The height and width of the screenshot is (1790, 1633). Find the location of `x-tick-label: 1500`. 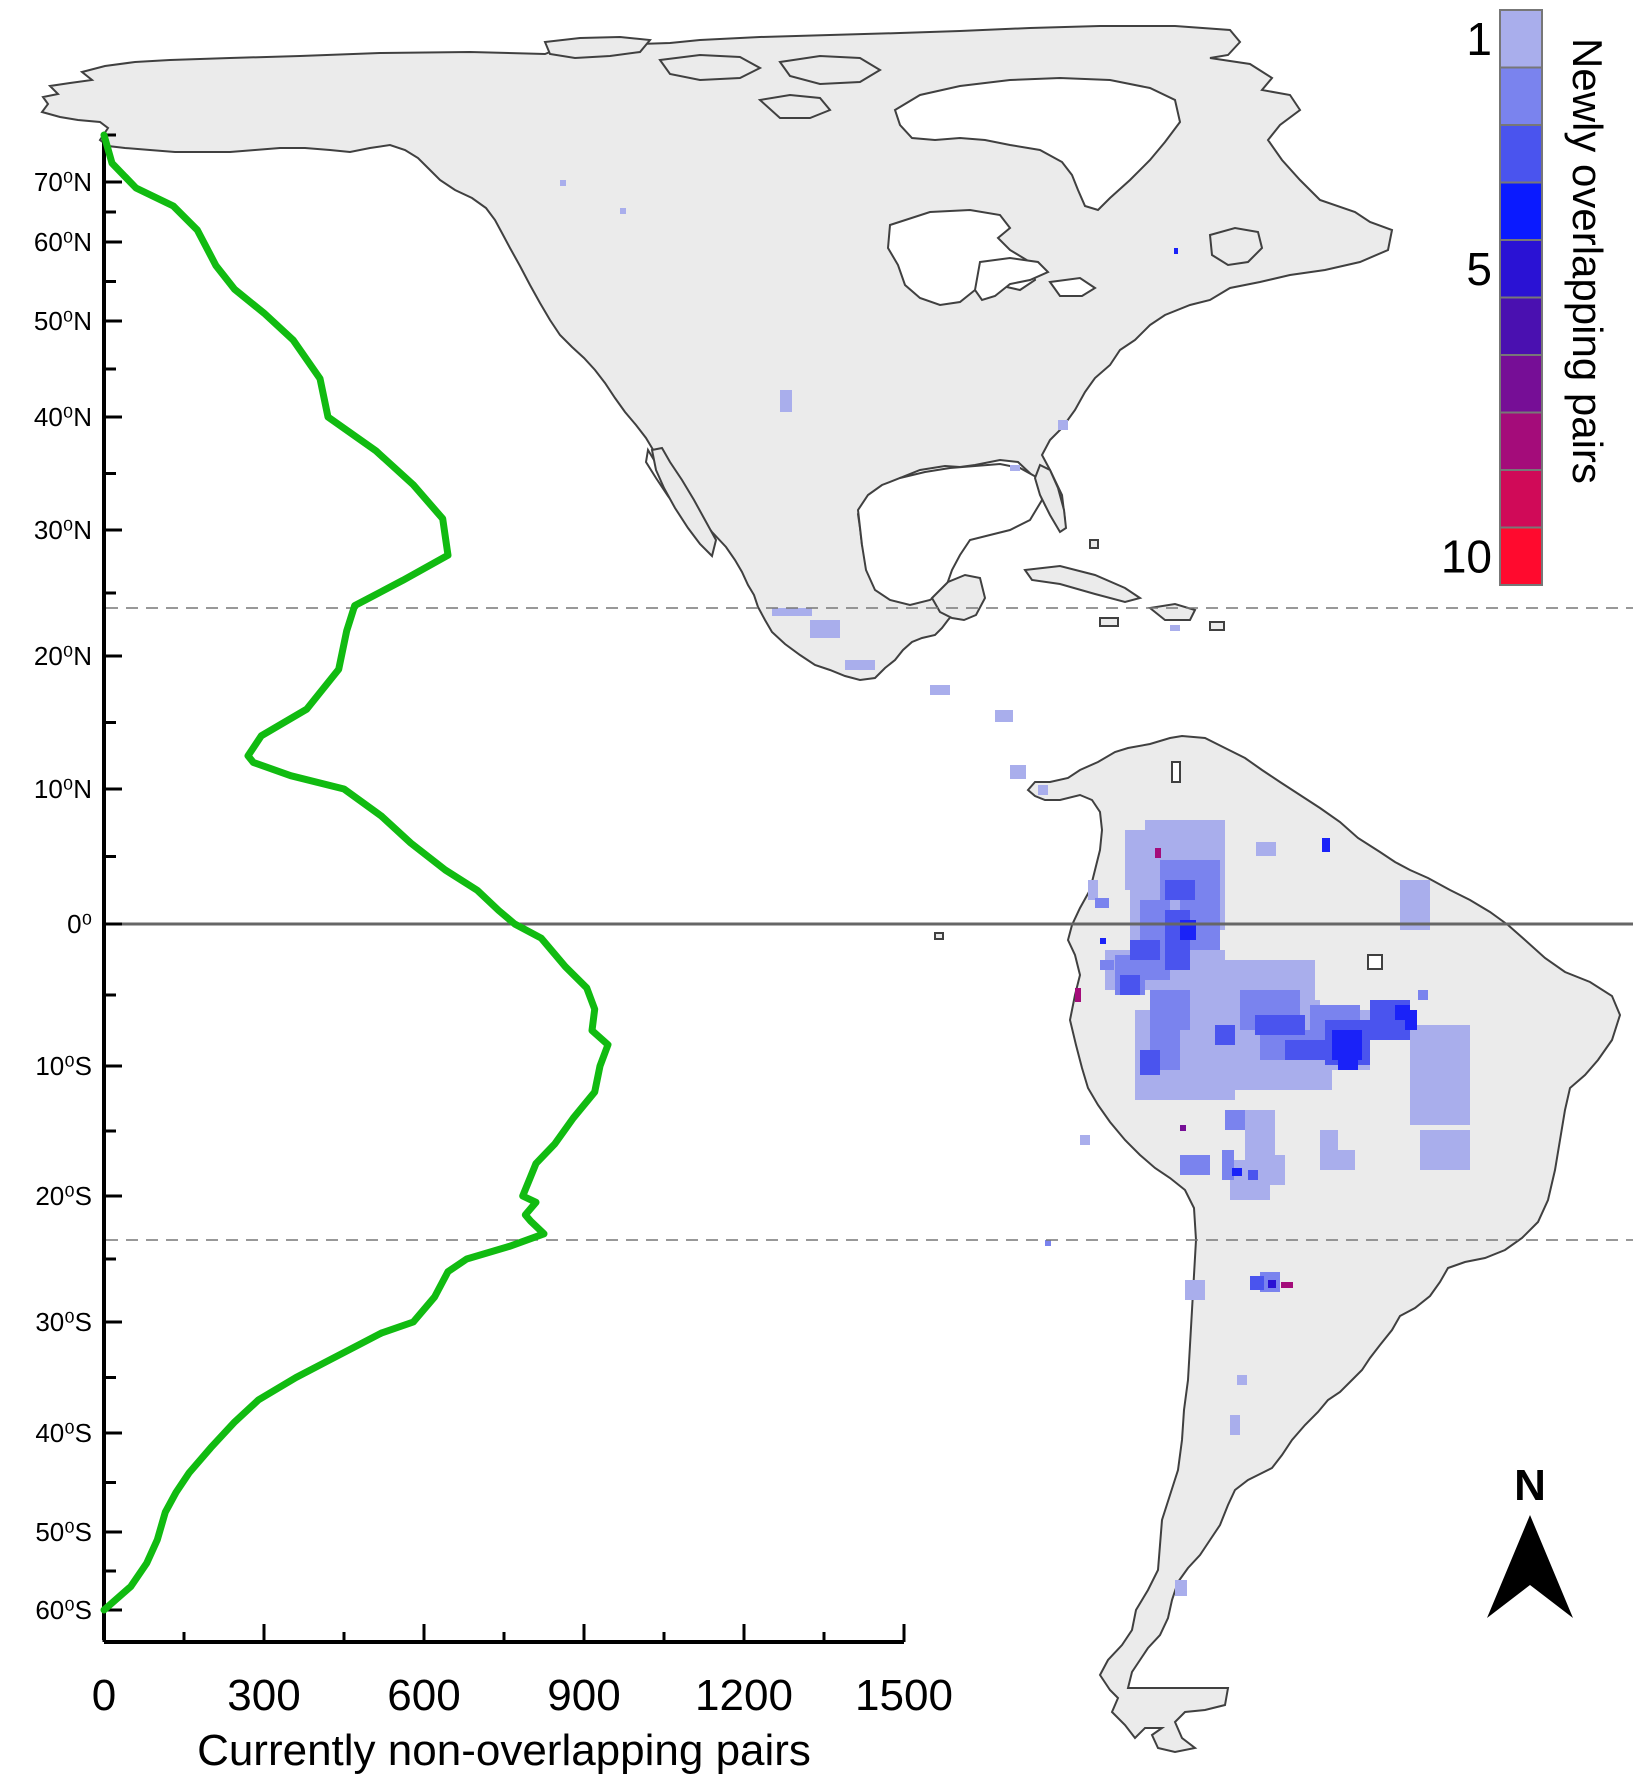

x-tick-label: 1500 is located at coordinates (904, 1695).